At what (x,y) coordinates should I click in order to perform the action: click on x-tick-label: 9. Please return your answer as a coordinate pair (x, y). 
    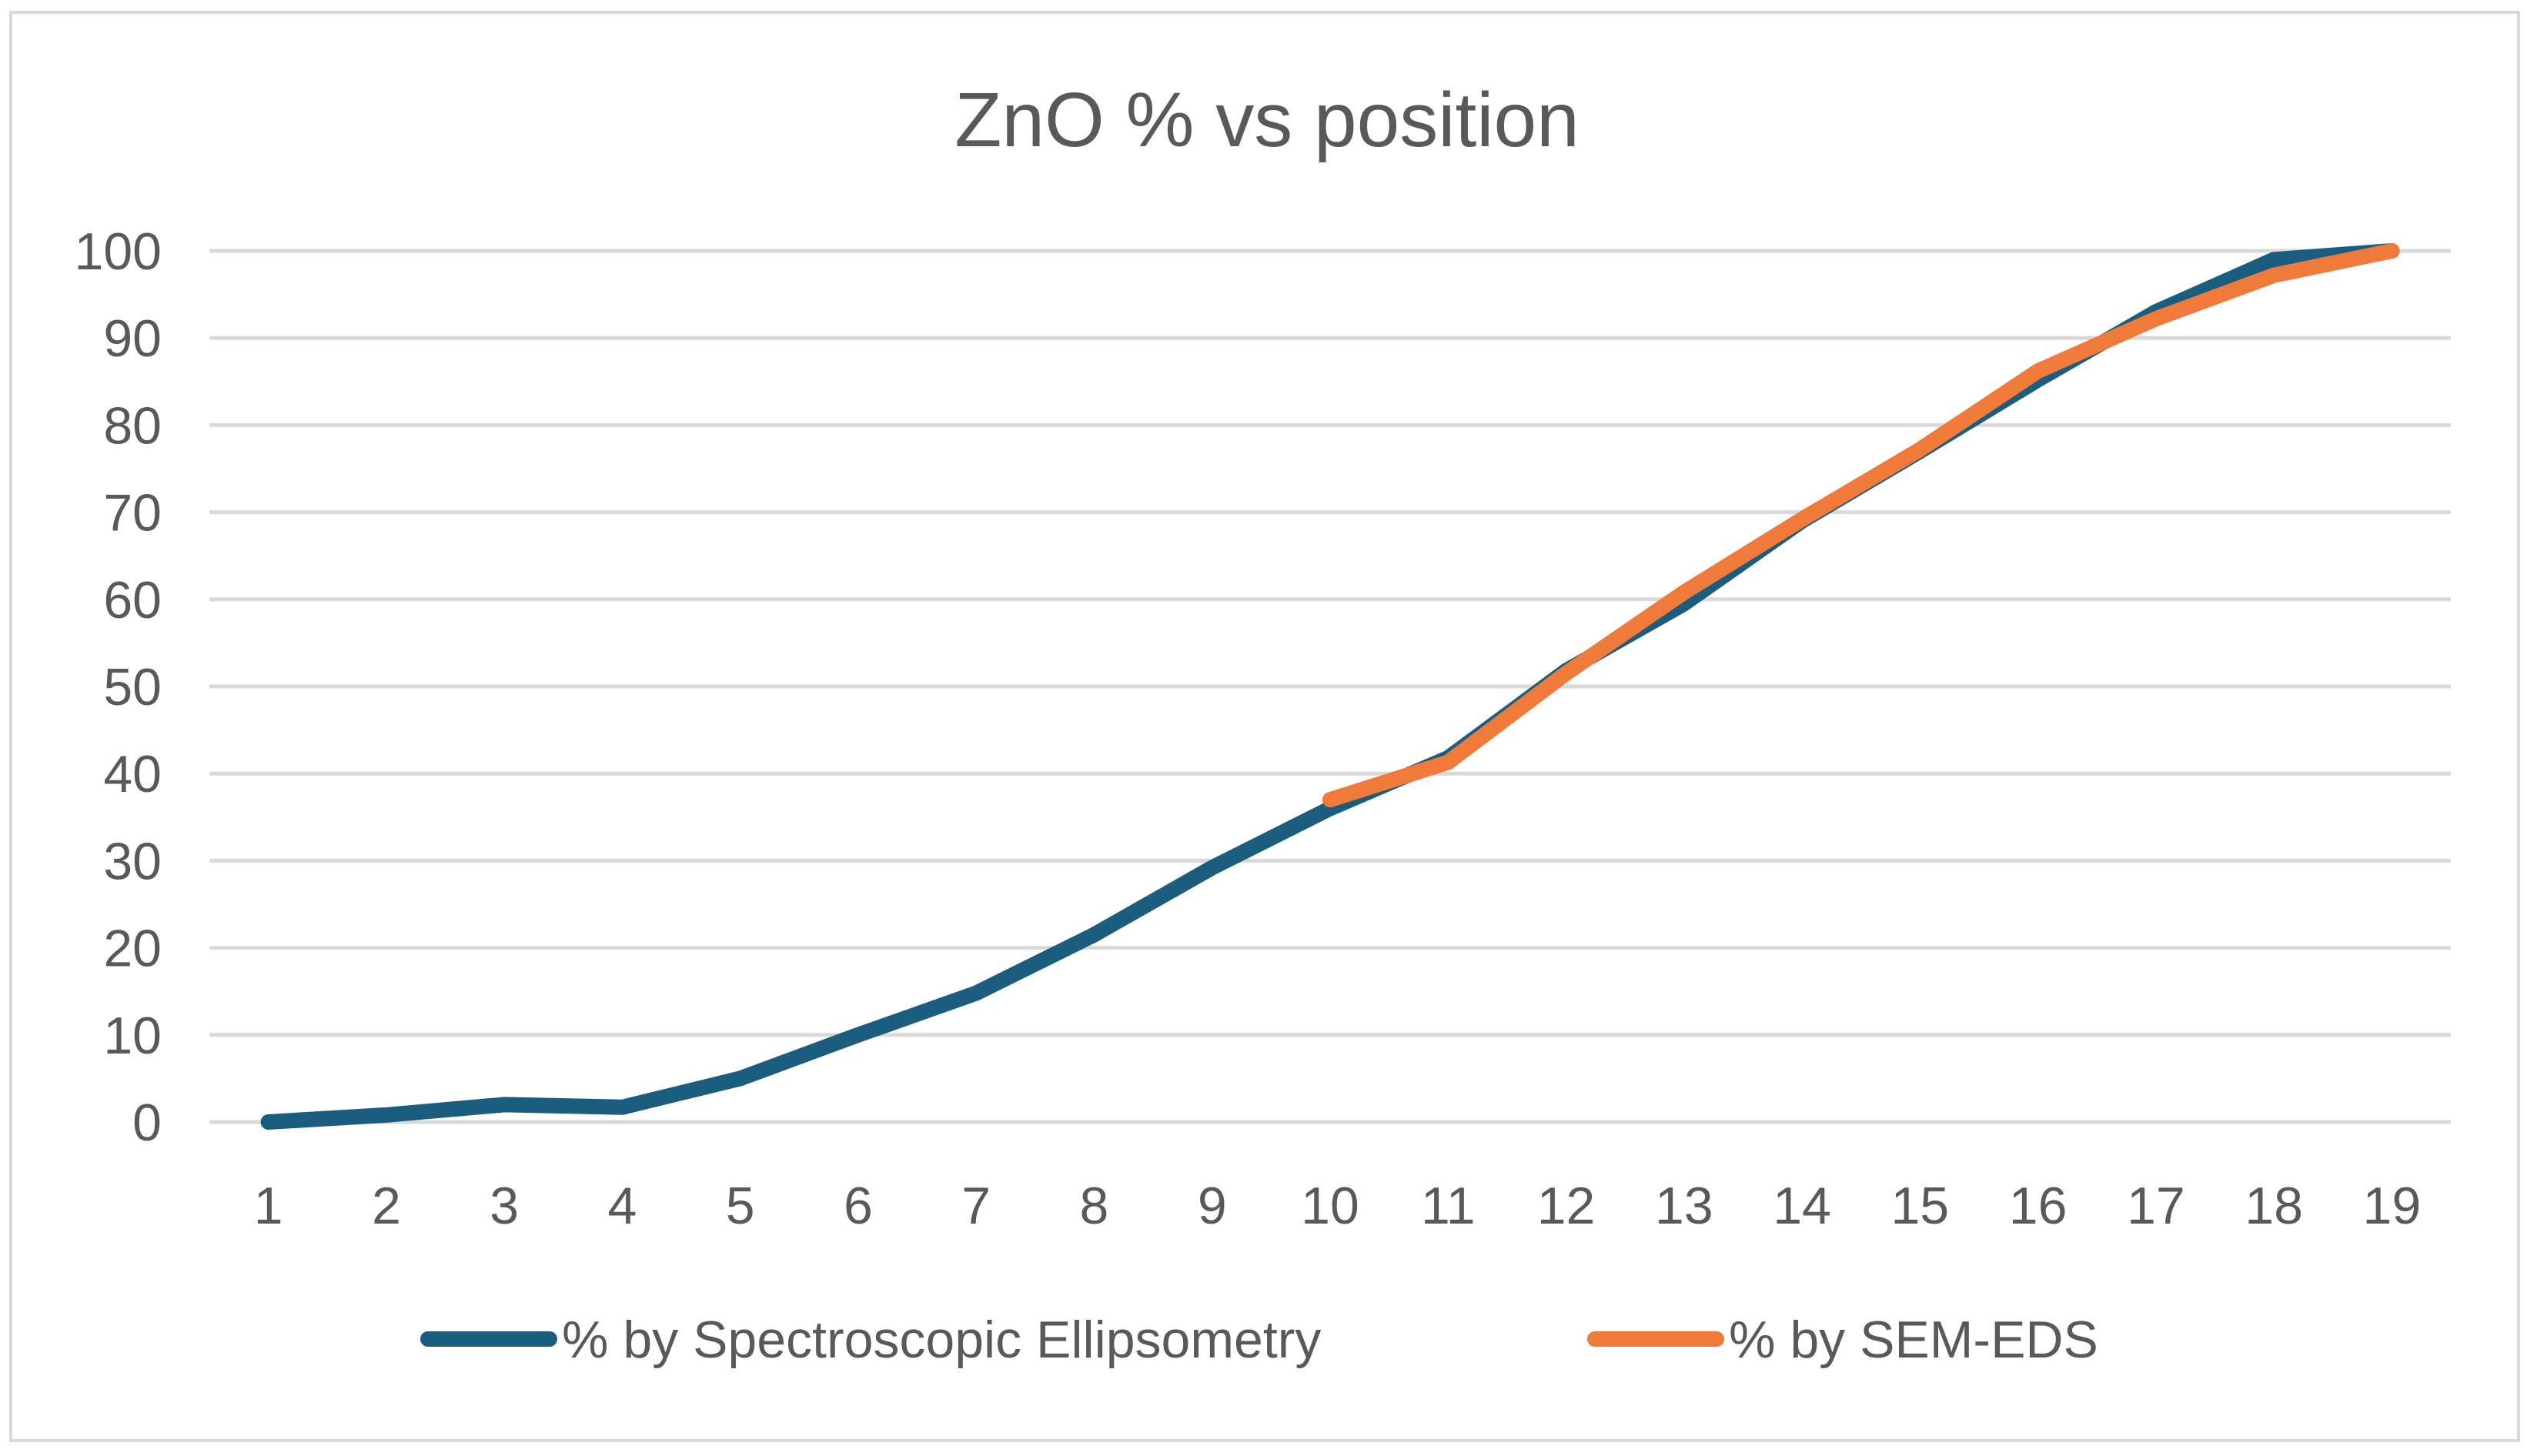
    Looking at the image, I should click on (1212, 1206).